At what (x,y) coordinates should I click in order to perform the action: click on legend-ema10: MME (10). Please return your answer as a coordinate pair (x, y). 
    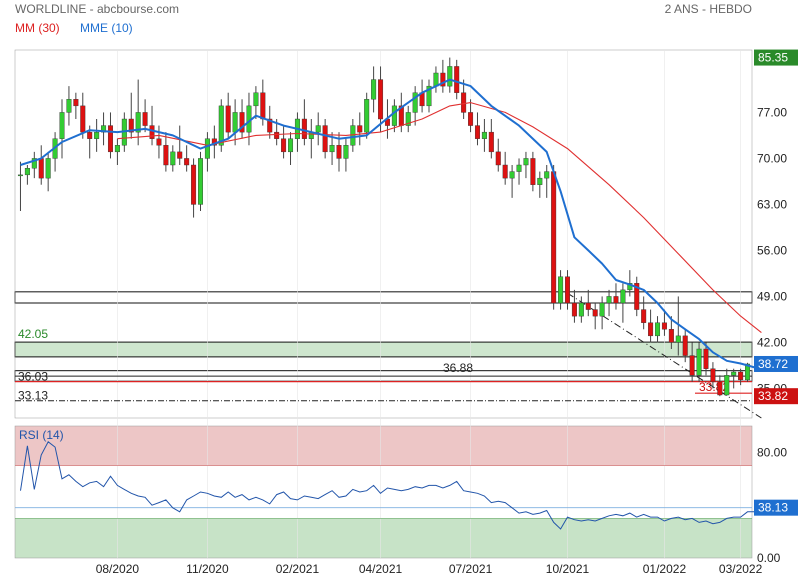
    Looking at the image, I should click on (106, 28).